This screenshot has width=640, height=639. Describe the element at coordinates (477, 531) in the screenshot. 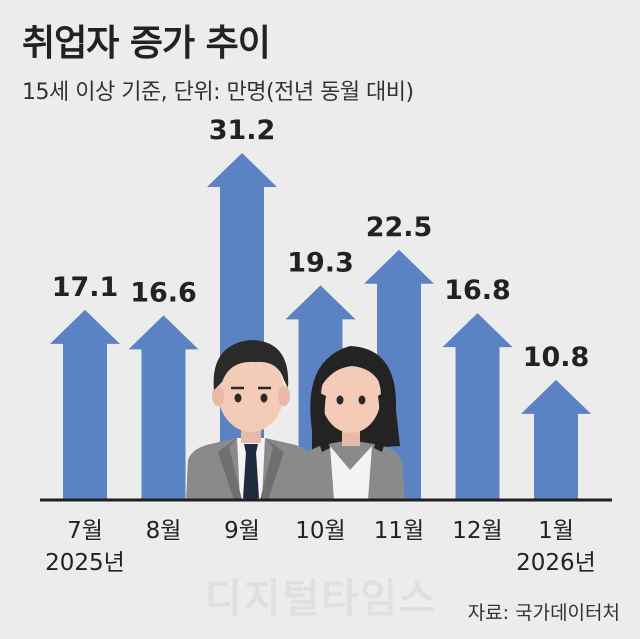

I see `category-label: 12월` at that location.